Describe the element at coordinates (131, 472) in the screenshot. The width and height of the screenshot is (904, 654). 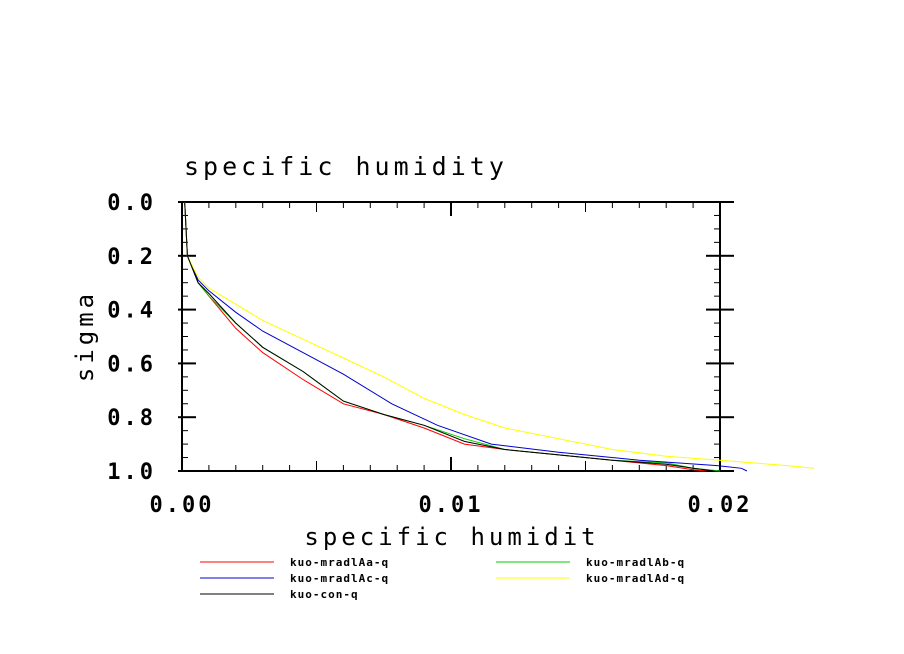
I see `y-tick-label: 1.0` at that location.